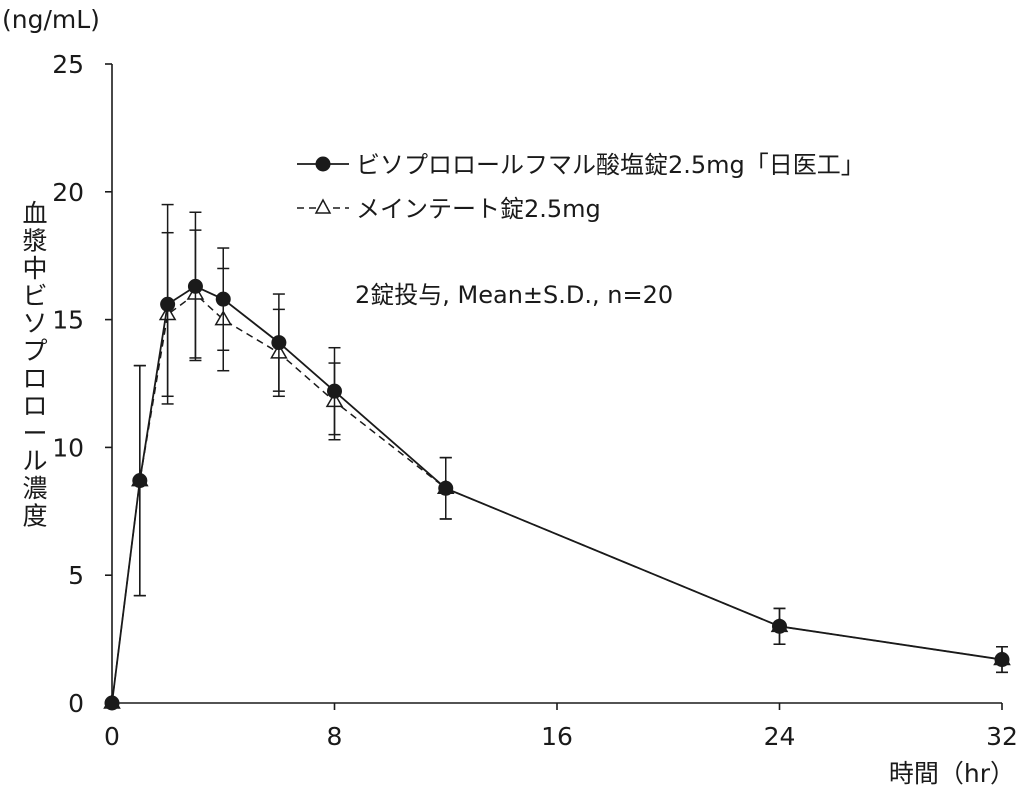 The height and width of the screenshot is (789, 1021). I want to click on y-axis-title-char: 血, so click(34, 213).